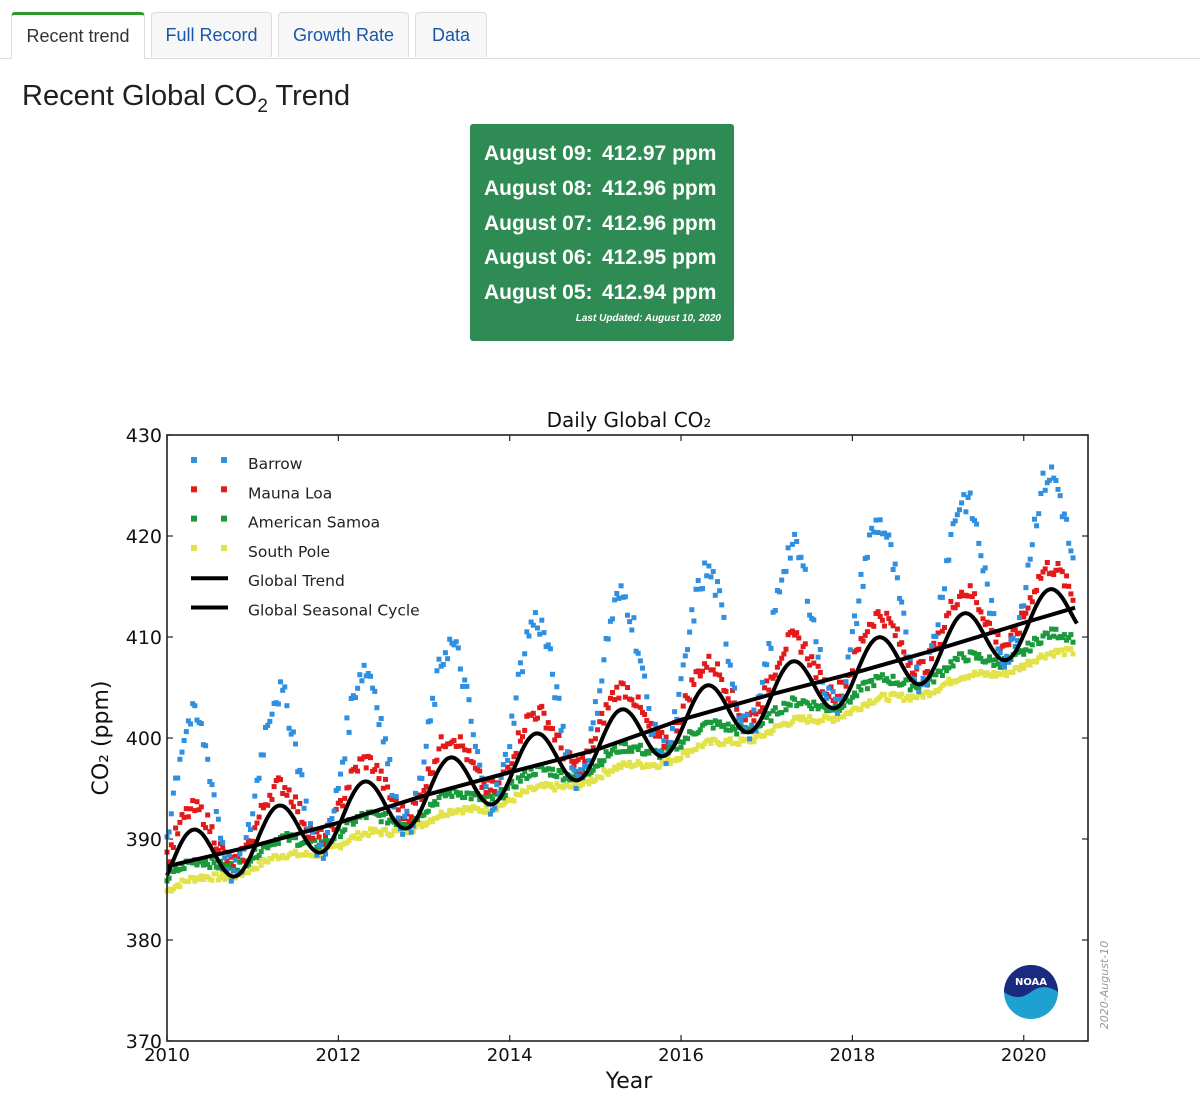 The height and width of the screenshot is (1111, 1200). What do you see at coordinates (211, 34) in the screenshot?
I see `tab-full-record: Full Record` at bounding box center [211, 34].